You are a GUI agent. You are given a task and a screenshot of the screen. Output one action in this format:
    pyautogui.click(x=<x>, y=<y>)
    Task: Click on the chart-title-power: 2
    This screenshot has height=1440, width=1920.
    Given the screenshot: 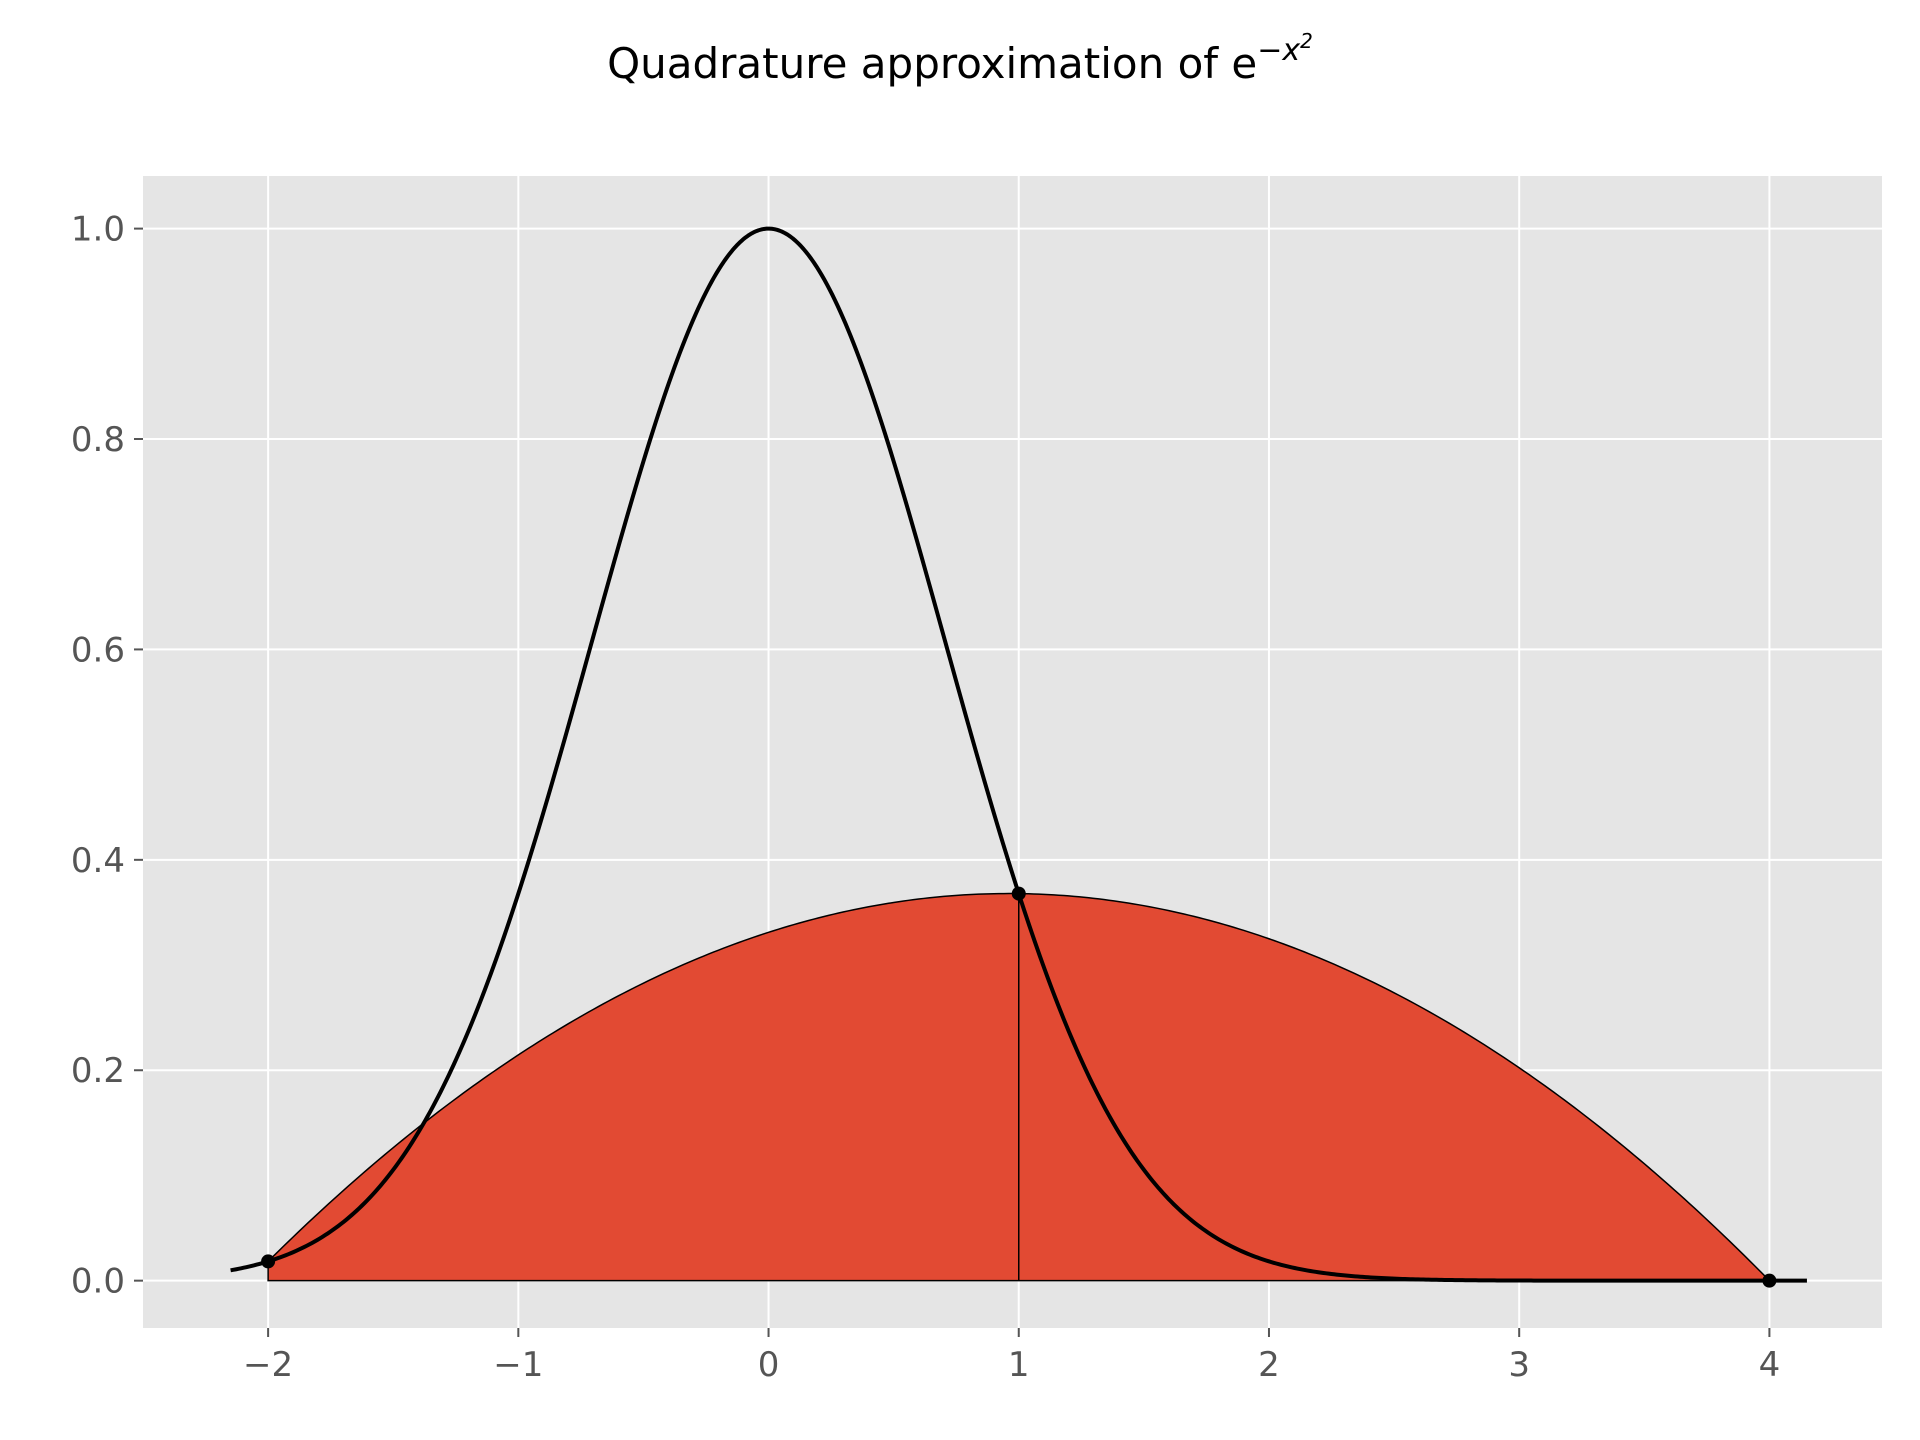 What is the action you would take?
    pyautogui.click(x=1306, y=41)
    